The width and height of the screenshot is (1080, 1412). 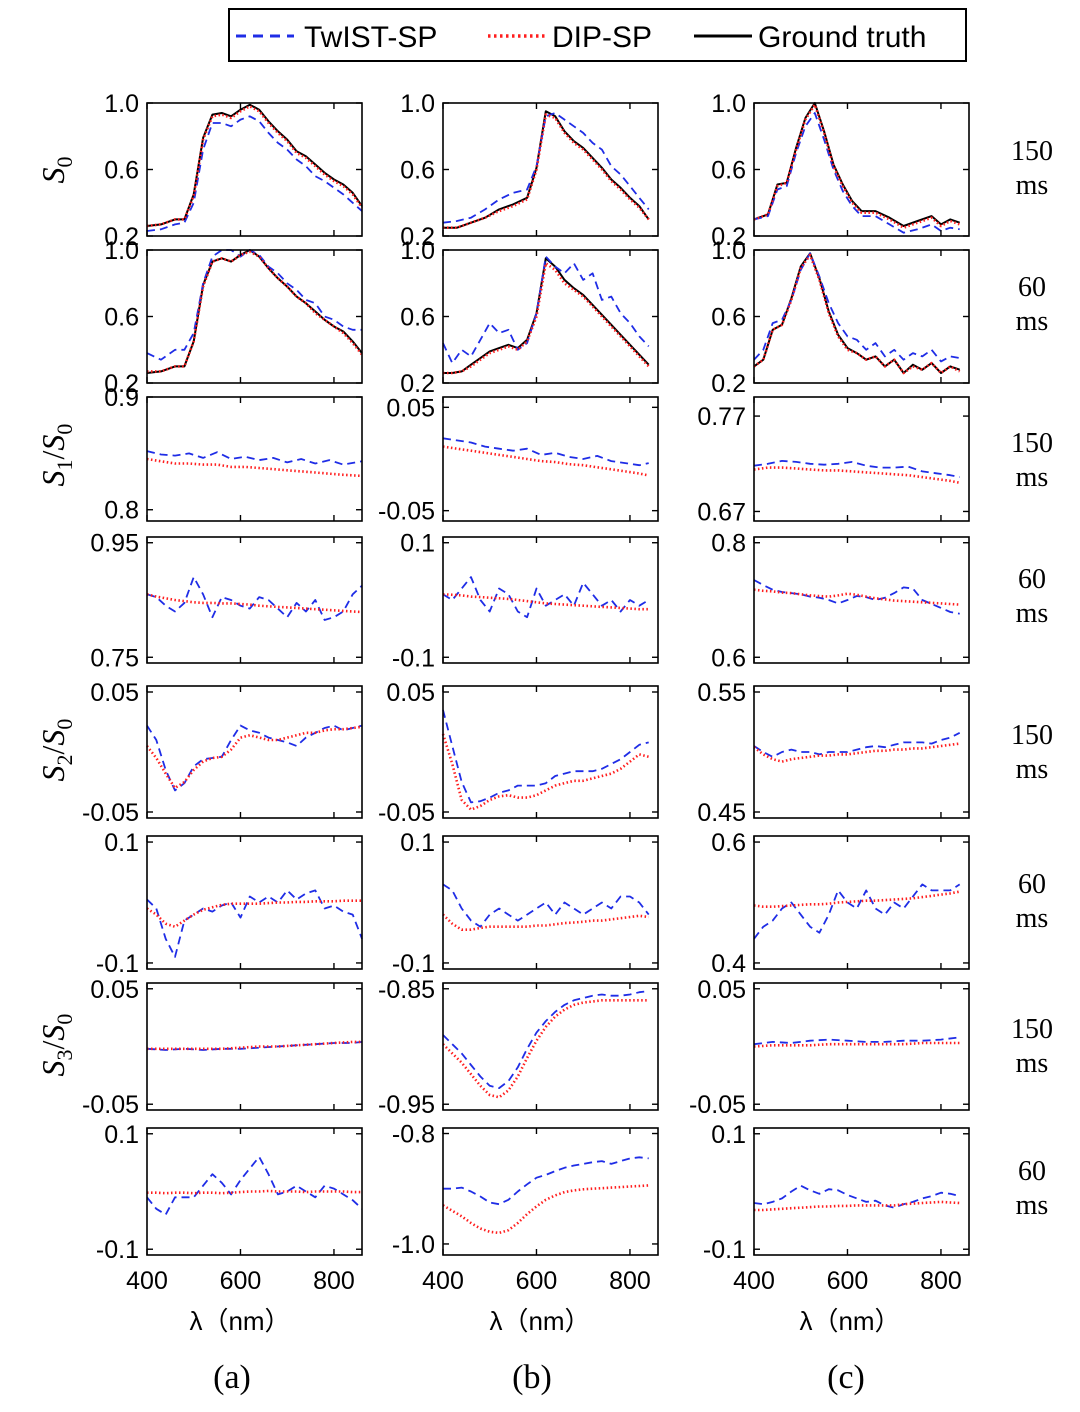 I want to click on panel: 0.45 0.55, so click(x=833, y=753).